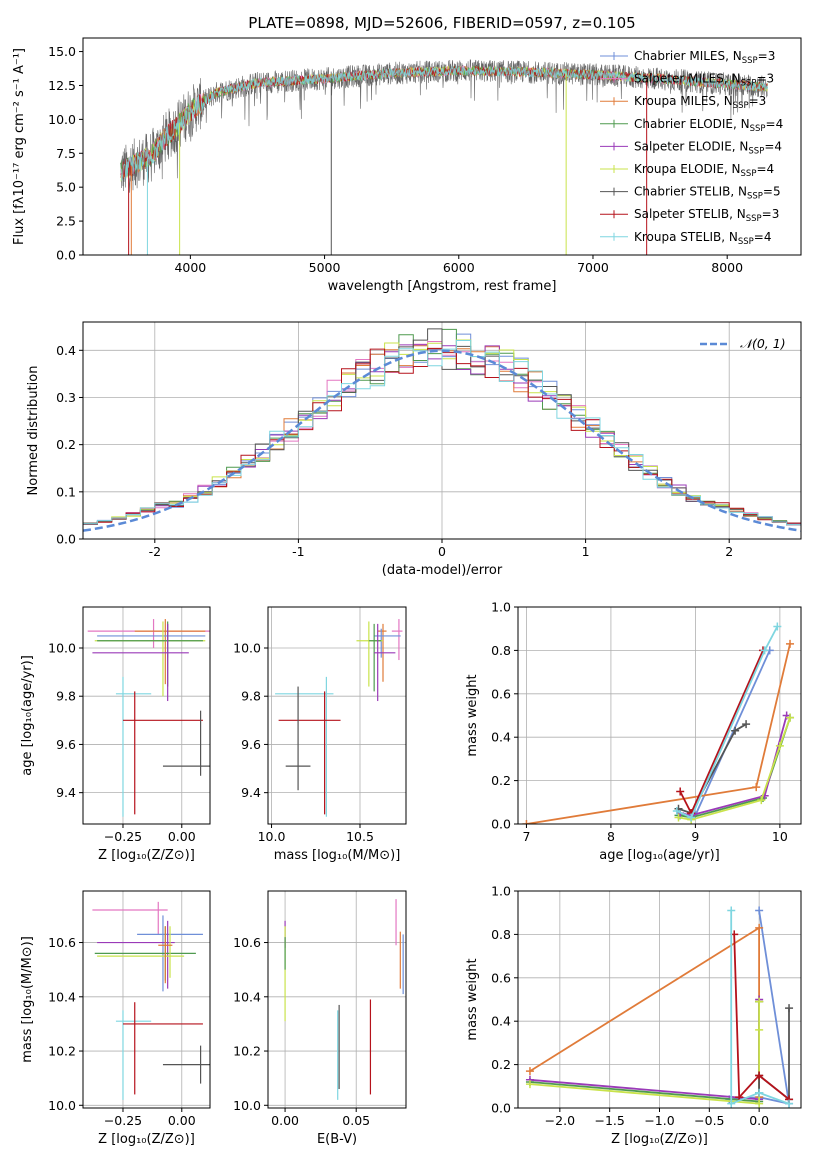 The height and width of the screenshot is (1170, 819). I want to click on mass_vs_Z-panel, so click(146, 999).